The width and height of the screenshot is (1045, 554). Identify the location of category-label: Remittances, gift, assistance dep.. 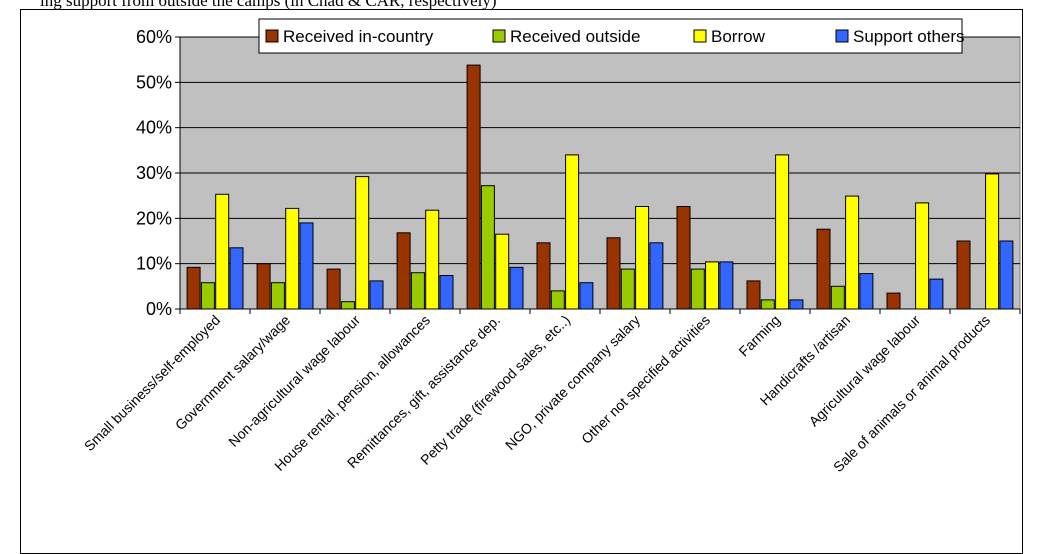
(423, 391).